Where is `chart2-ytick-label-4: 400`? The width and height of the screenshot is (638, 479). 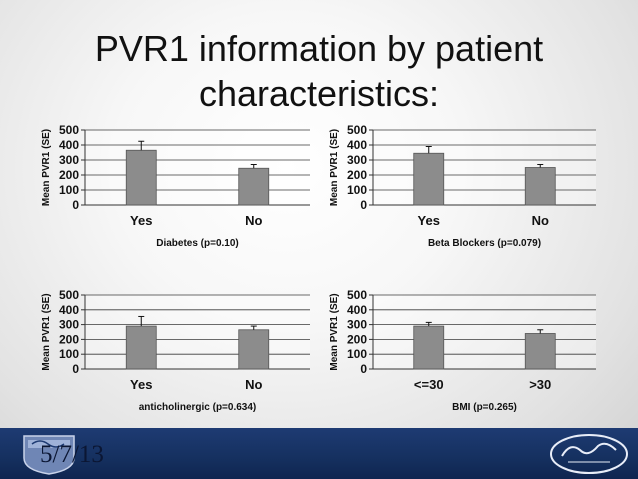
chart2-ytick-label-4: 400 is located at coordinates (357, 145).